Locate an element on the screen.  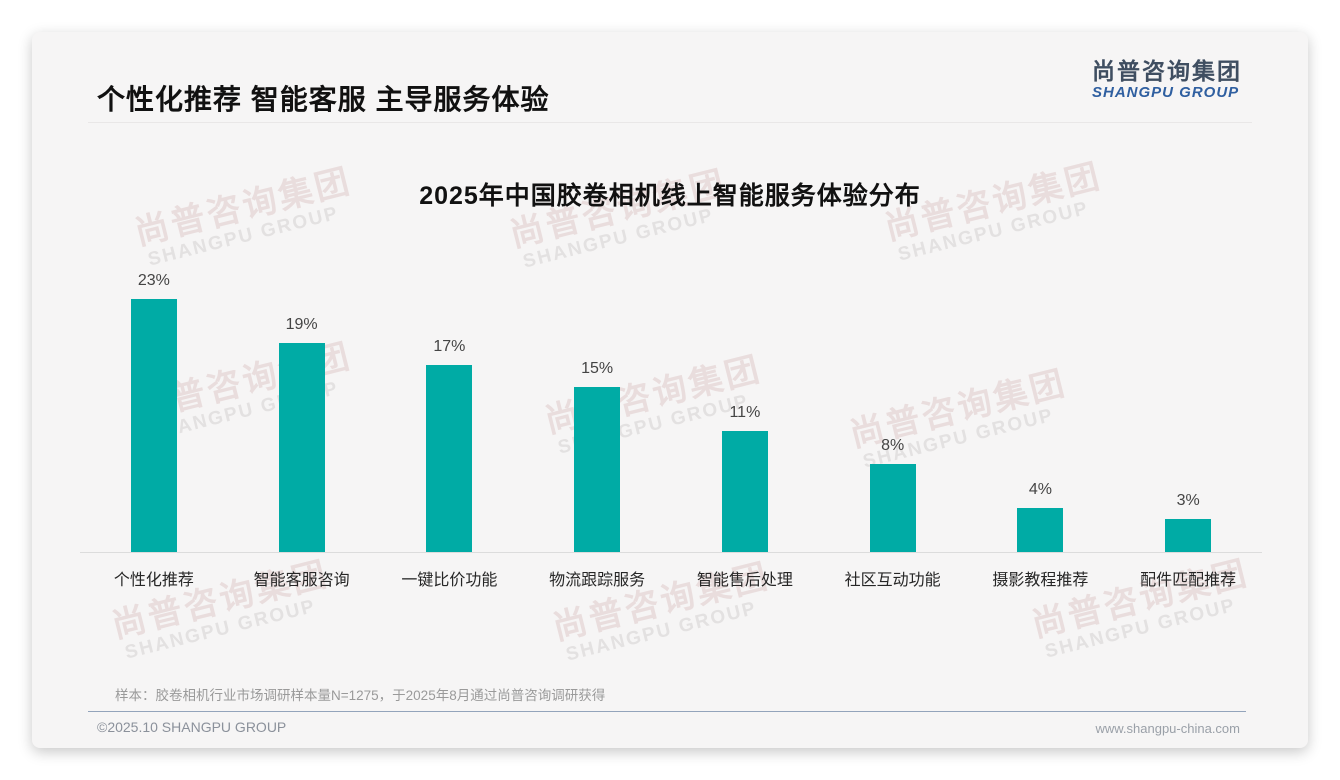
bar-column: 11% is located at coordinates (745, 478).